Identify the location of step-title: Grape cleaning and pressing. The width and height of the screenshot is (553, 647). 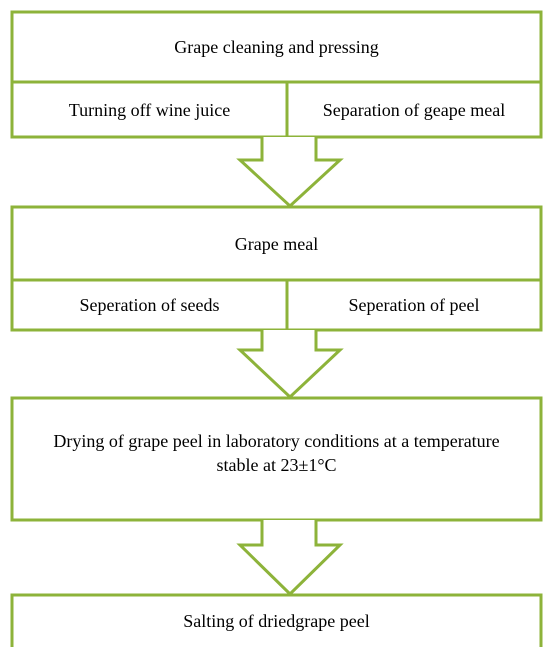
(276, 47).